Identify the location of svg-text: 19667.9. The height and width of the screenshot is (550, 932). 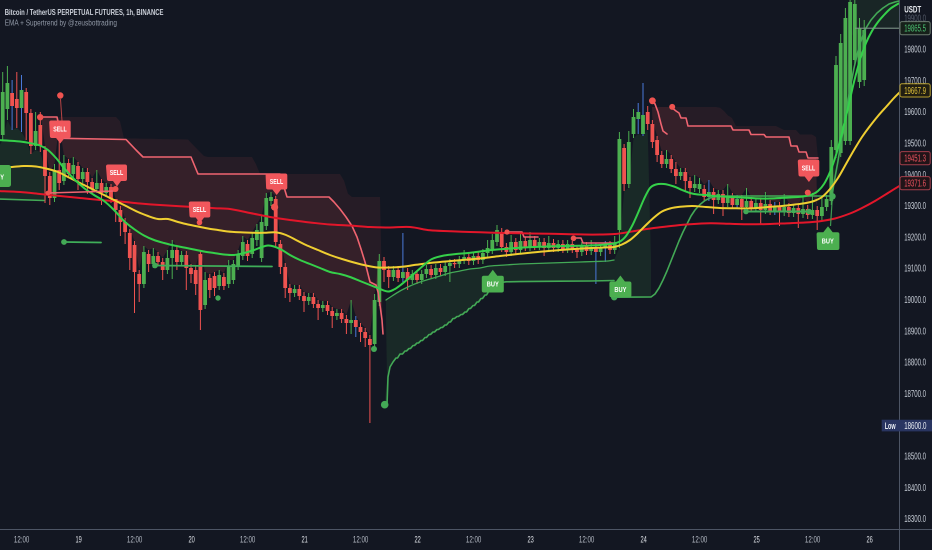
(915, 91).